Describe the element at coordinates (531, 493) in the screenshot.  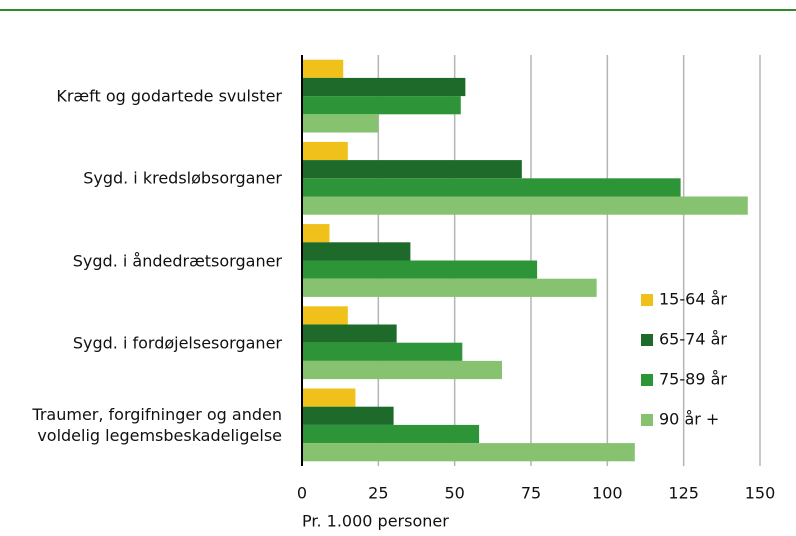
I see `x-tick-label: 75` at that location.